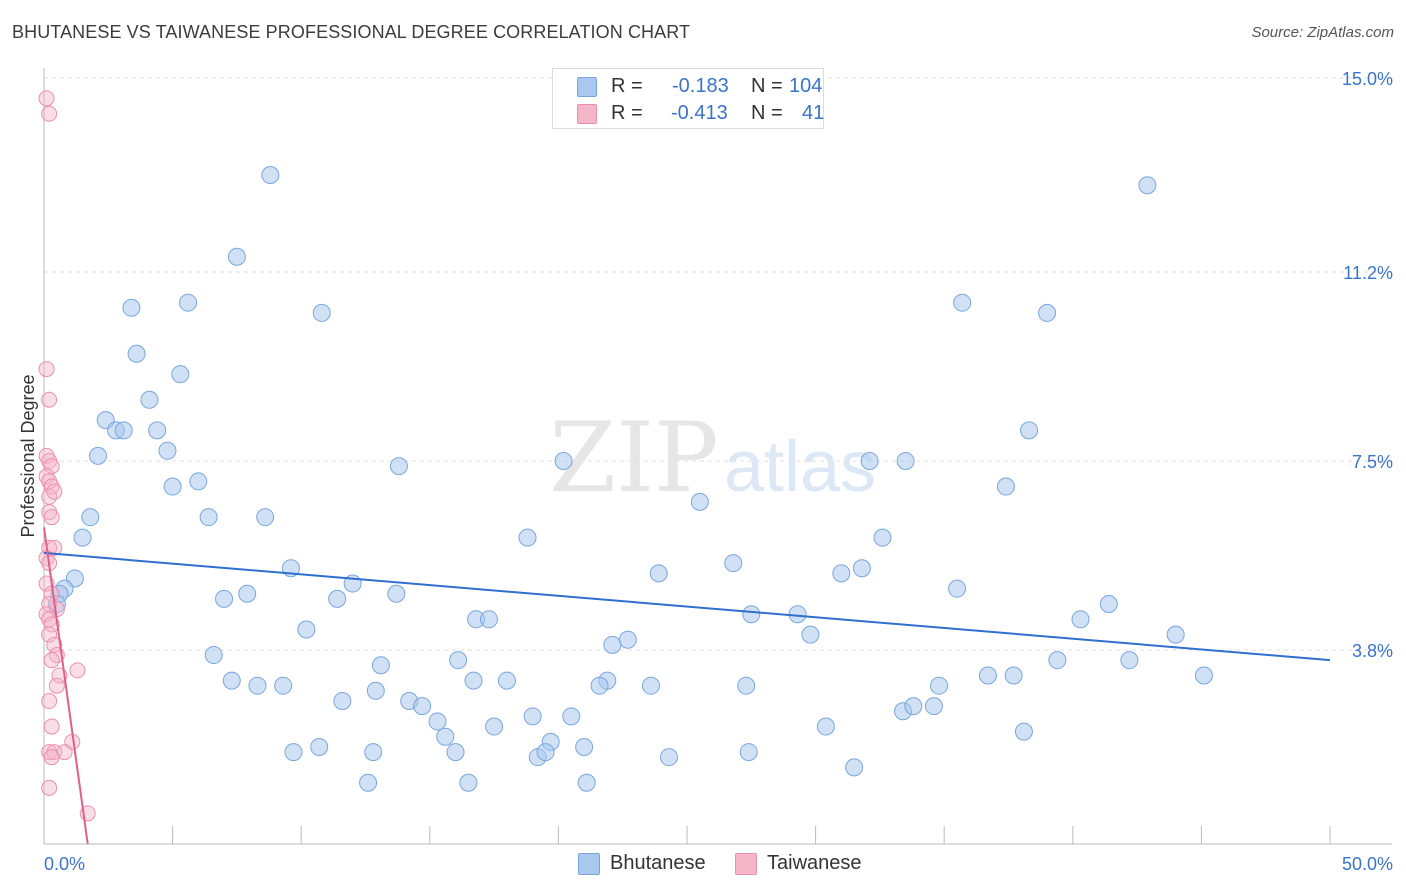 The height and width of the screenshot is (892, 1406). I want to click on y-tick-label: 3.8%, so click(1372, 651).